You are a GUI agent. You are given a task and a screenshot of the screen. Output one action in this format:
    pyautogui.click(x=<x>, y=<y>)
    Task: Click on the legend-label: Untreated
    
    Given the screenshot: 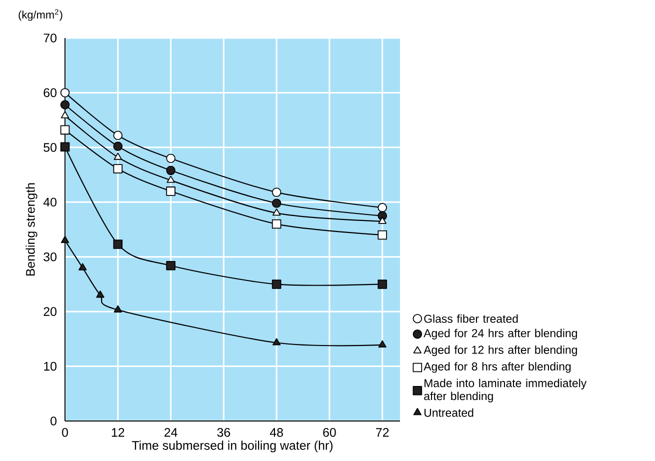 What is the action you would take?
    pyautogui.click(x=449, y=412)
    